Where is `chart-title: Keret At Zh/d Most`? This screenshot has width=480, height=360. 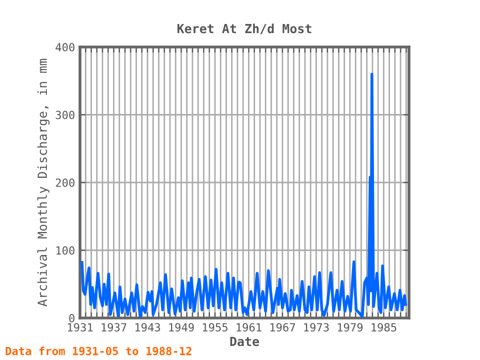
chart-title: Keret At Zh/d Most is located at coordinates (244, 29).